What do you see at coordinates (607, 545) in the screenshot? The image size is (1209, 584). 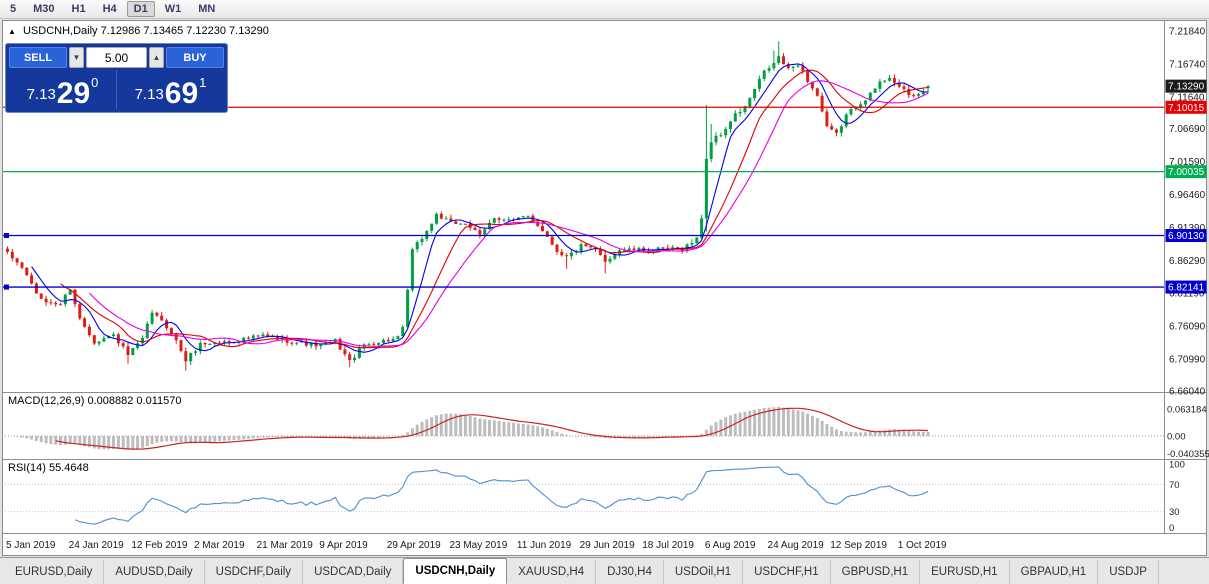 I see `svg-text: 29 Jun 2019` at bounding box center [607, 545].